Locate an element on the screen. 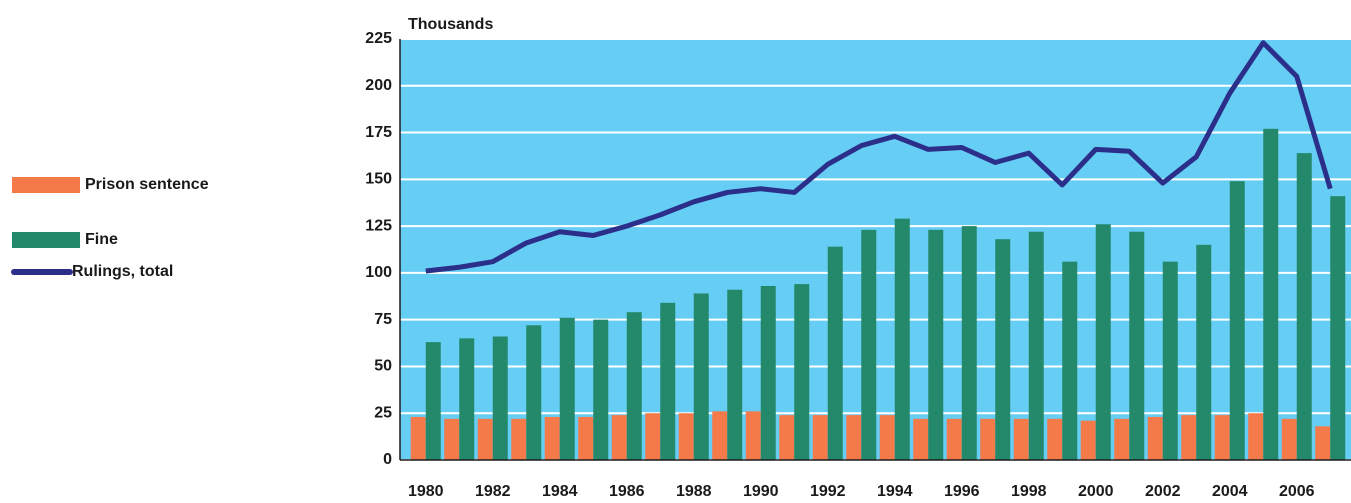  y-tick-label: 75 is located at coordinates (383, 319).